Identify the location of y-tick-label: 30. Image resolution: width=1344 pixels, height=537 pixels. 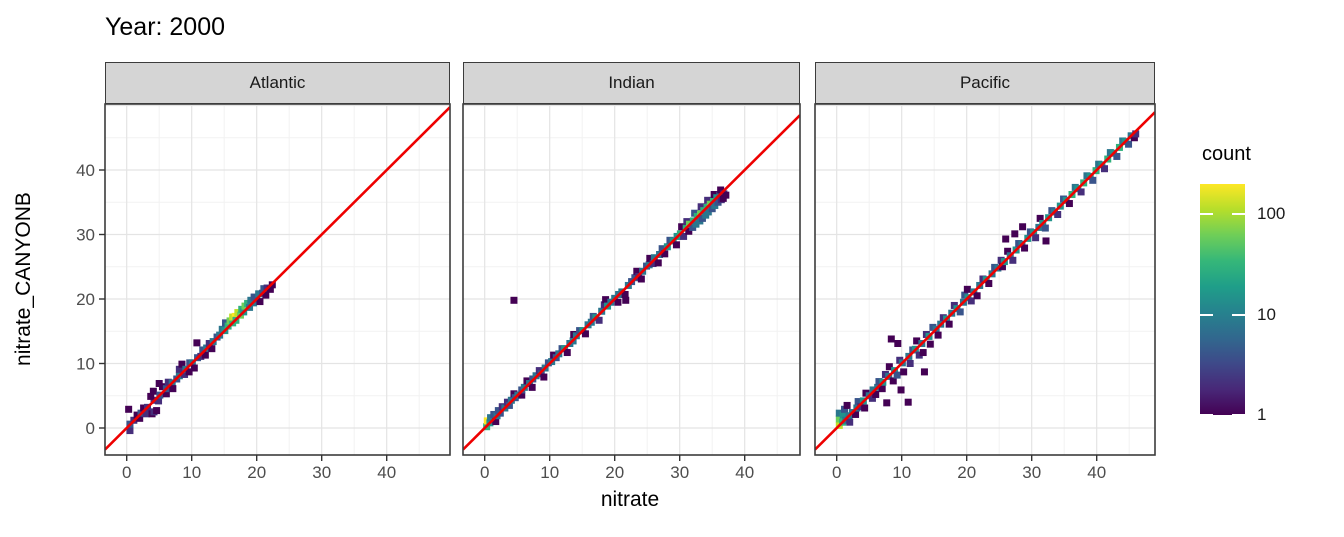
(85, 235).